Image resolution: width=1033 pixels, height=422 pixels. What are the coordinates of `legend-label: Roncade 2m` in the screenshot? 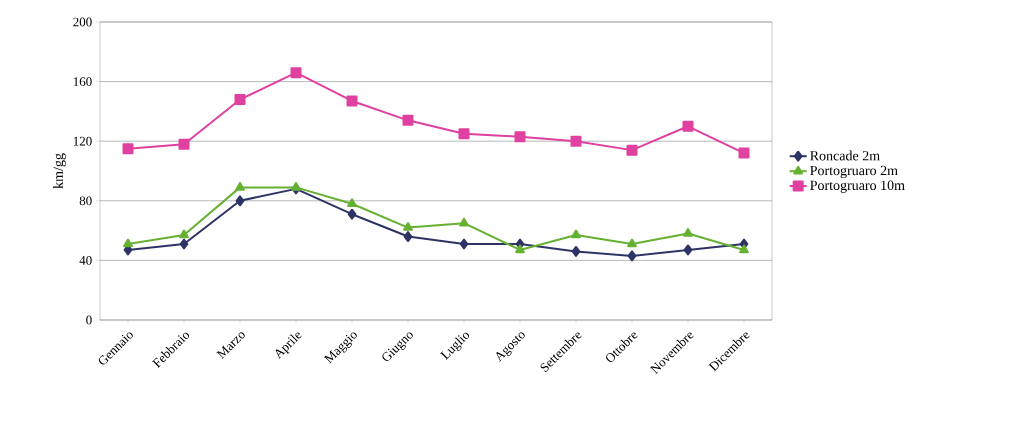 It's located at (845, 155).